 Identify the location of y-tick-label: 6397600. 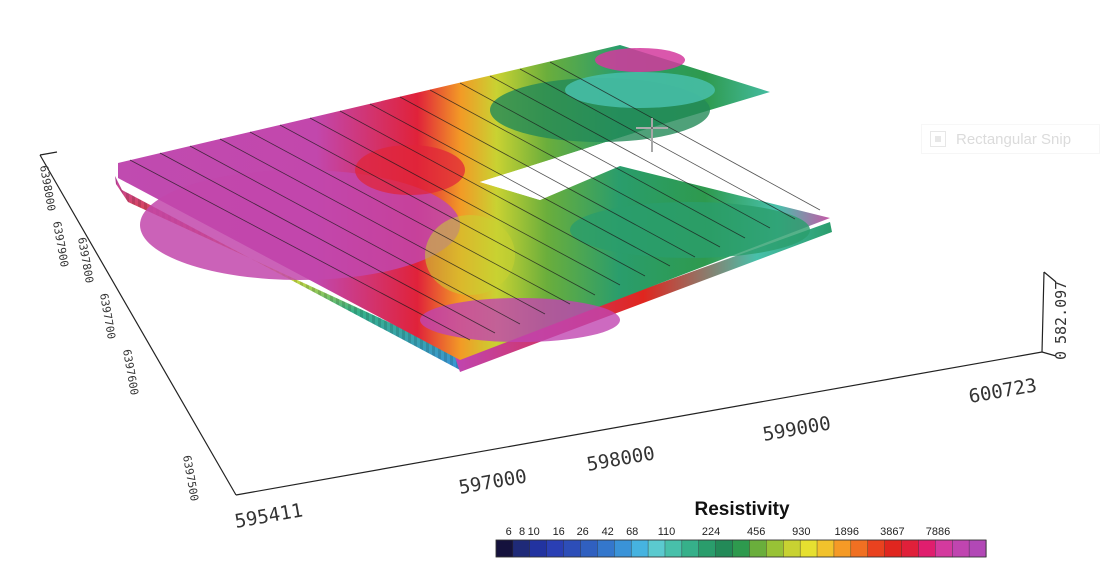
(130, 372).